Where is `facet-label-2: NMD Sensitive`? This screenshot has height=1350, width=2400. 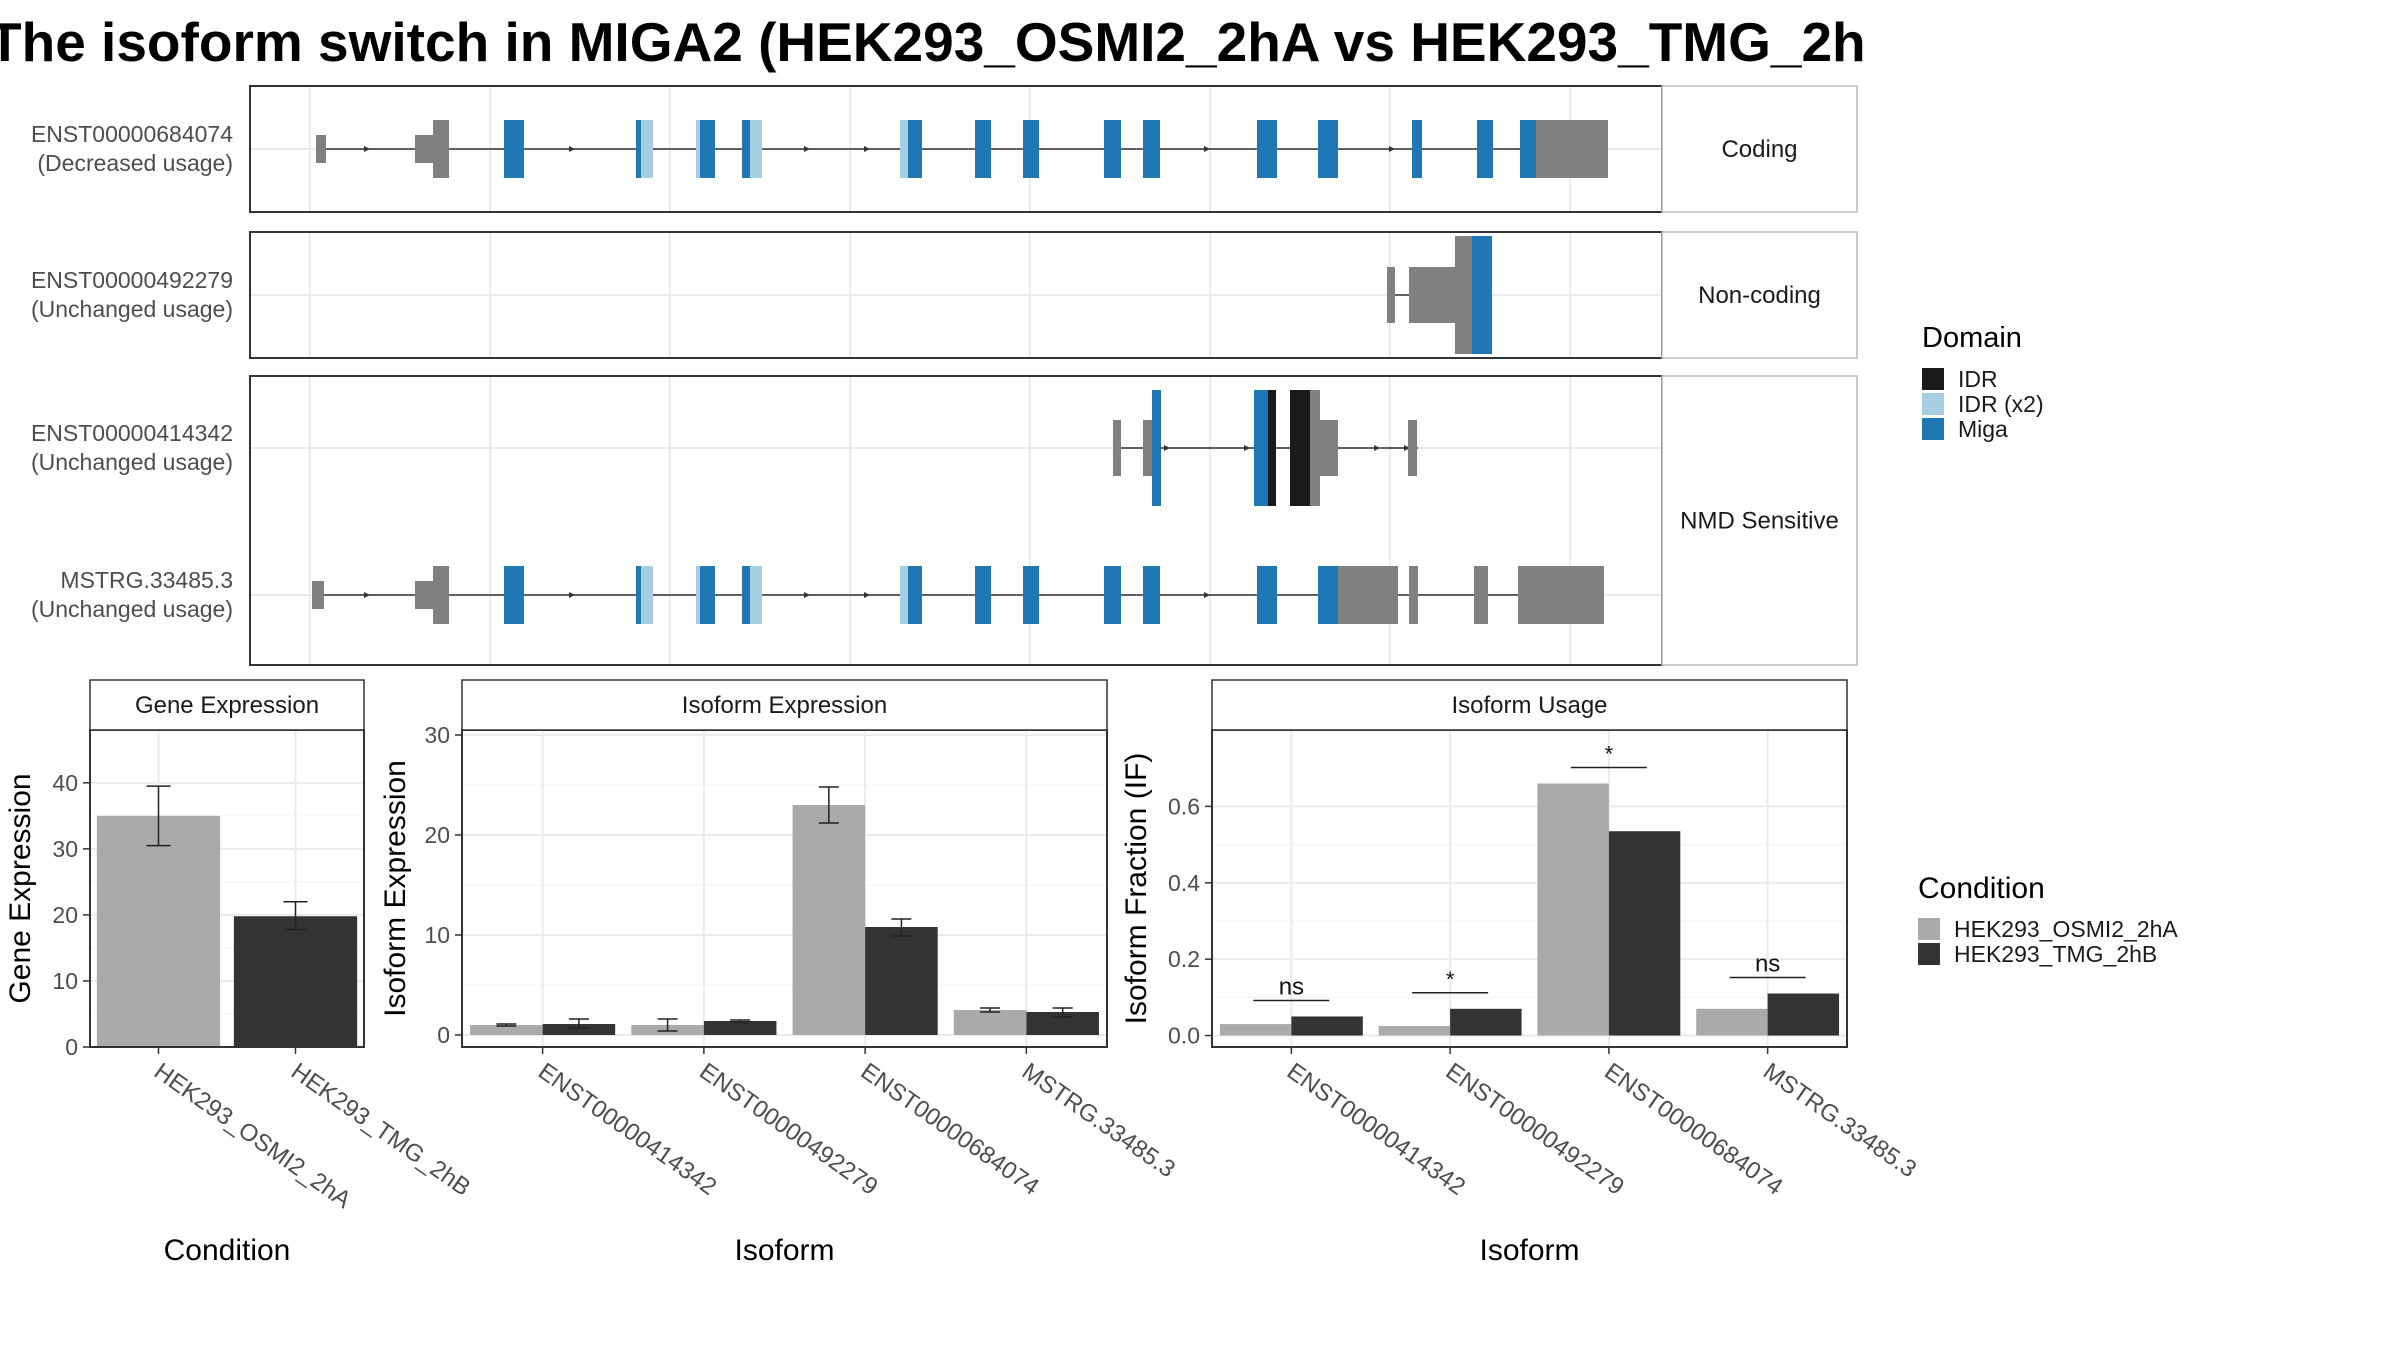
facet-label-2: NMD Sensitive is located at coordinates (1759, 521).